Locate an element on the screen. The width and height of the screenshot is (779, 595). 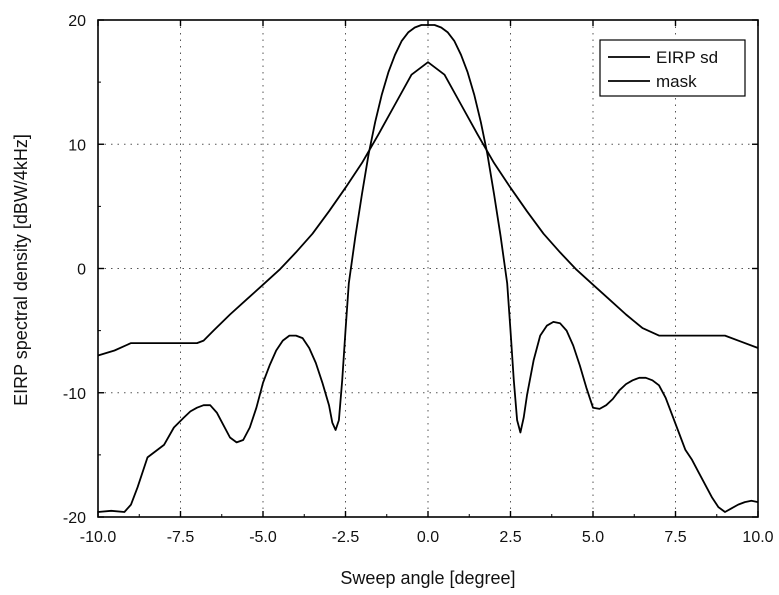
legend-item-mask-label: mask is located at coordinates (676, 81).